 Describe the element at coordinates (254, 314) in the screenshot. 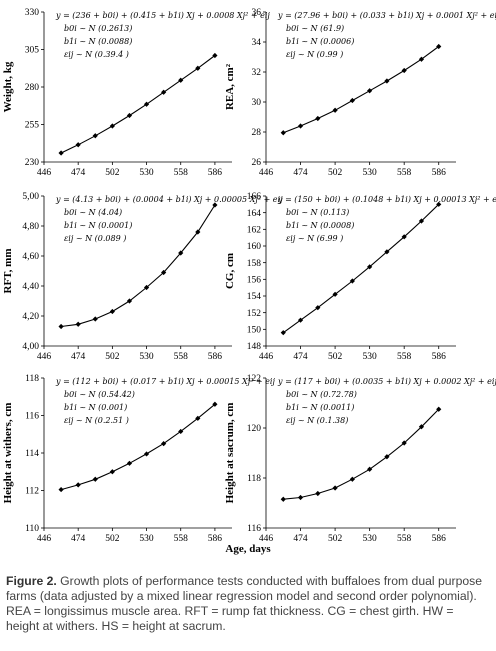

I see `y-tick-label: 152` at that location.